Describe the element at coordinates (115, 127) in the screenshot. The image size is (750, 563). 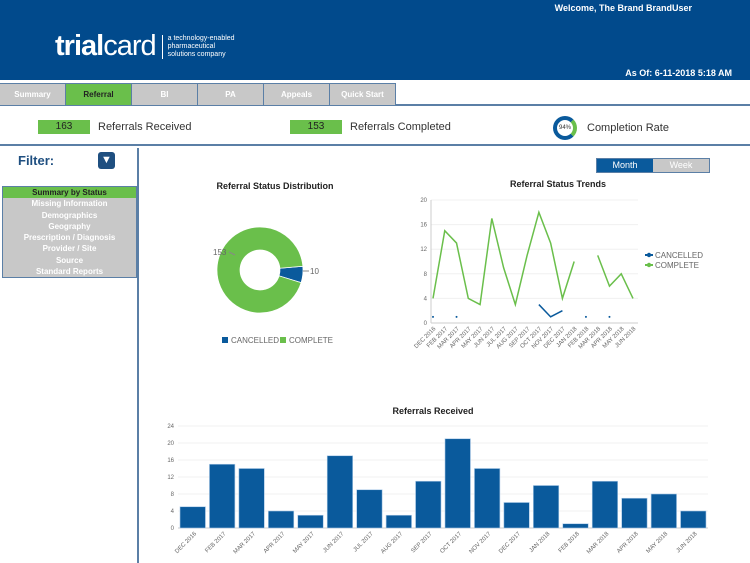
I see `stat-received: 163 Referrals Received` at that location.